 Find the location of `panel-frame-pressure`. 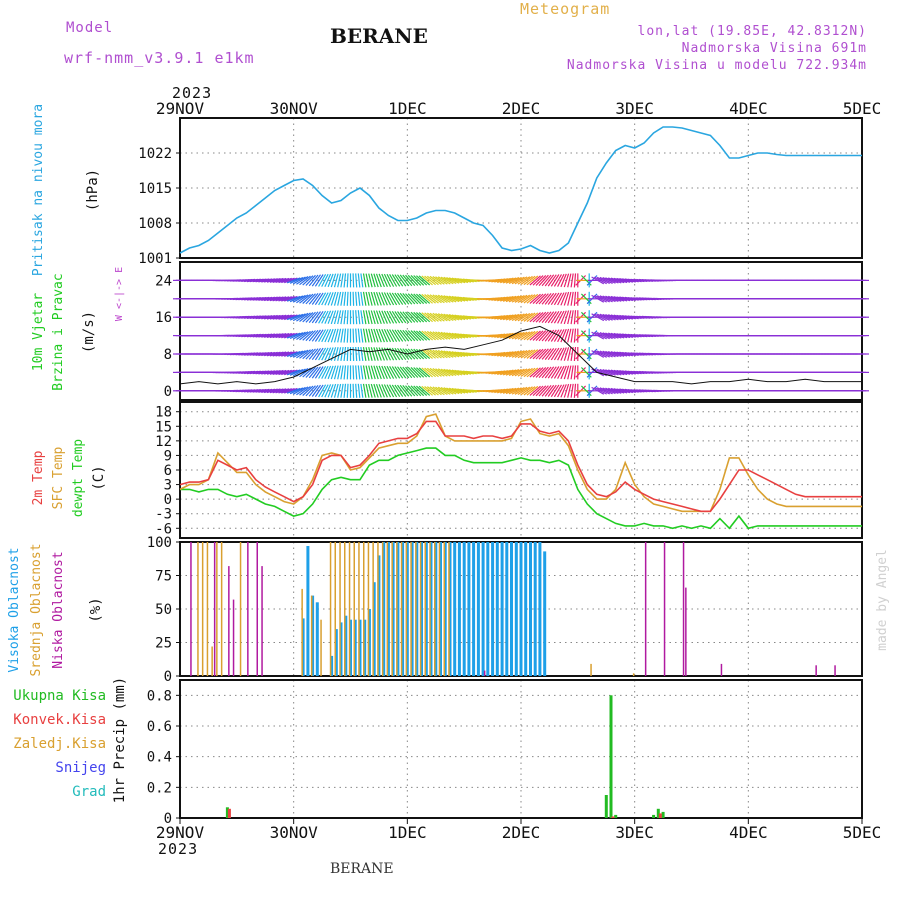

panel-frame-pressure is located at coordinates (521, 188).